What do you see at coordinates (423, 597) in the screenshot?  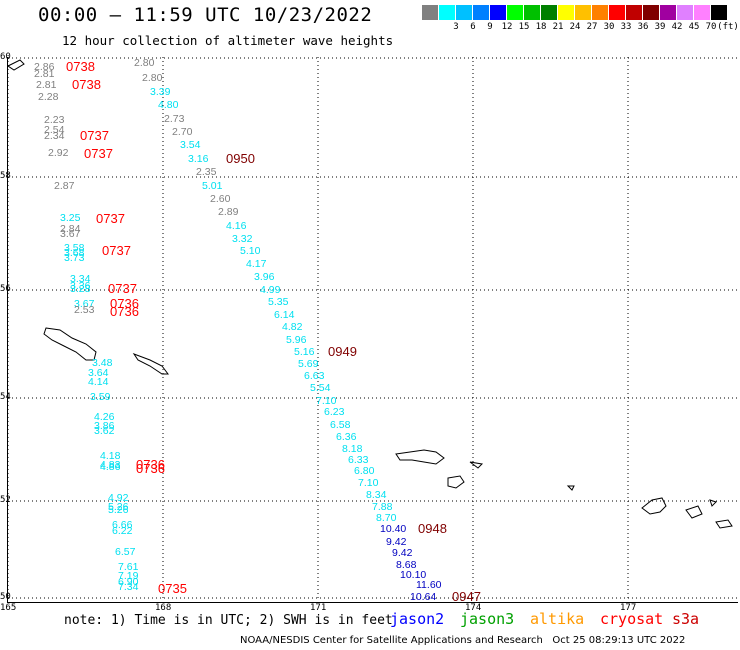 I see `wave-height-label: 10.64` at bounding box center [423, 597].